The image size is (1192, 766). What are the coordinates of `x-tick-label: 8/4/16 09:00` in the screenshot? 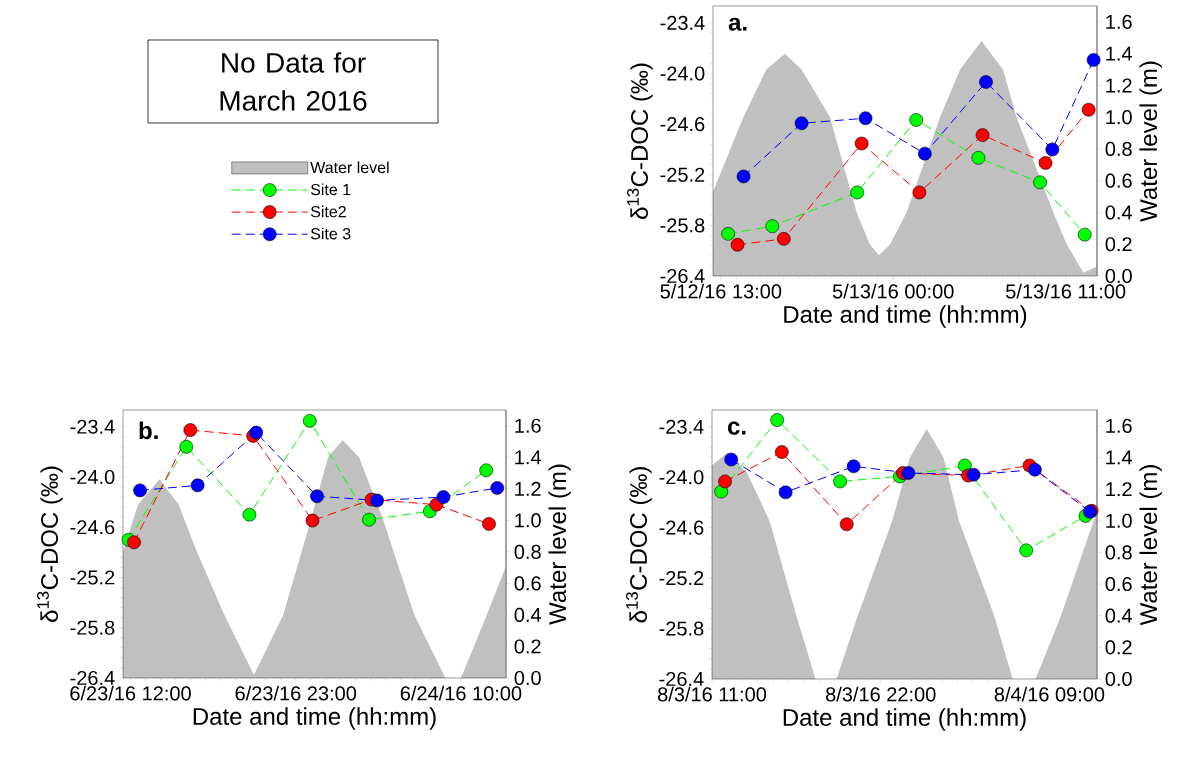 It's located at (1049, 694).